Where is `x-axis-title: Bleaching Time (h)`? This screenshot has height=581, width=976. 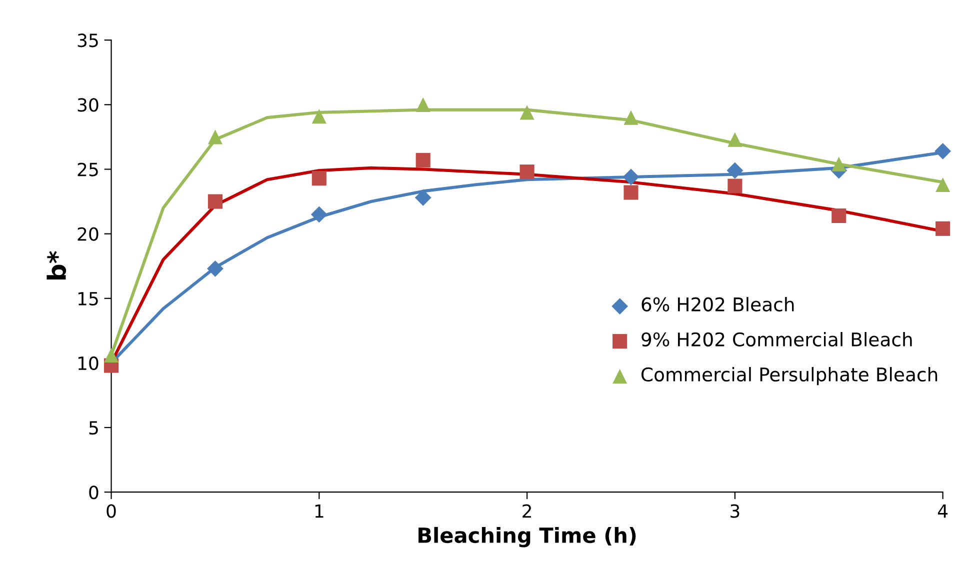
x-axis-title: Bleaching Time (h) is located at coordinates (527, 537).